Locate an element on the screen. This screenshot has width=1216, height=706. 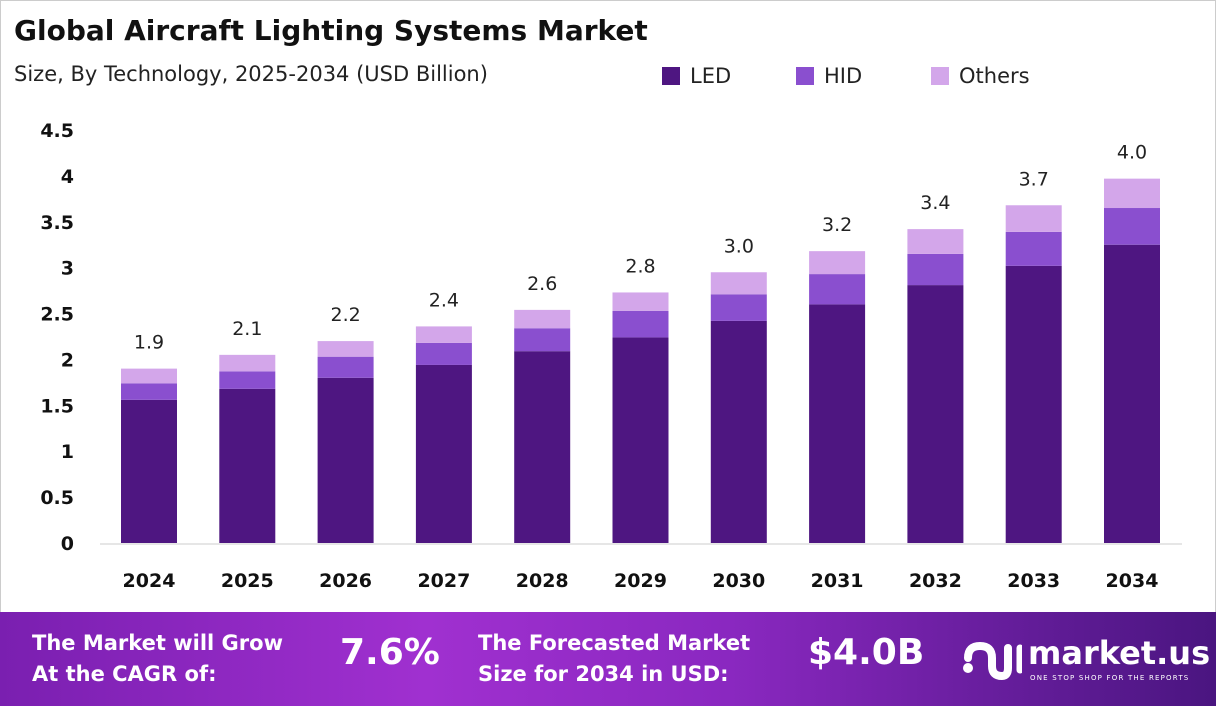
legend-item-others: Others is located at coordinates (980, 76).